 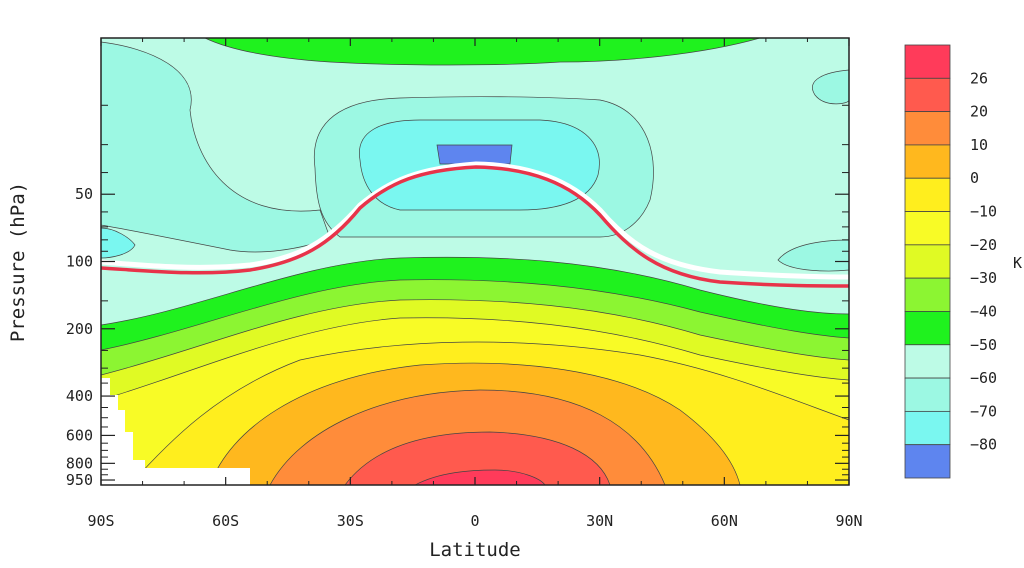 What do you see at coordinates (1017, 263) in the screenshot?
I see `colorbar-unit: K` at bounding box center [1017, 263].